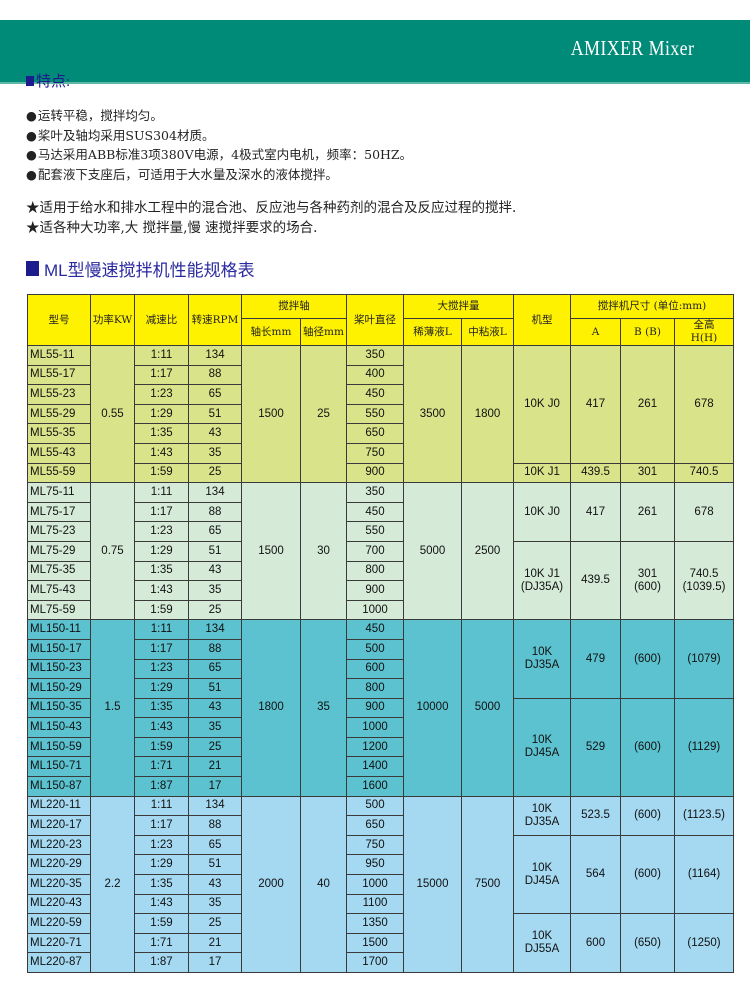 This screenshot has width=750, height=991. I want to click on header-dims: 搅拌机尺寸 (单位:mm), so click(652, 306).